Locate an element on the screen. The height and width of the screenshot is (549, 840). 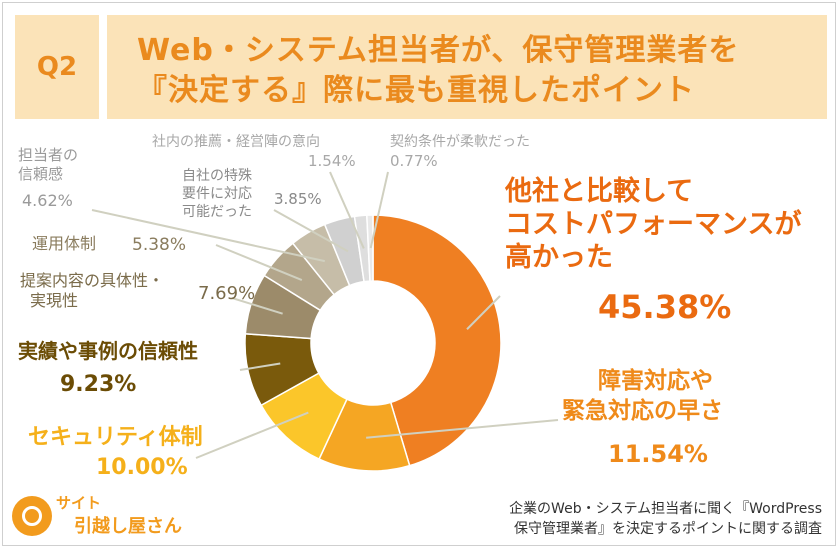
label-security-line-1: セキュリティ体制 is located at coordinates (115, 437).